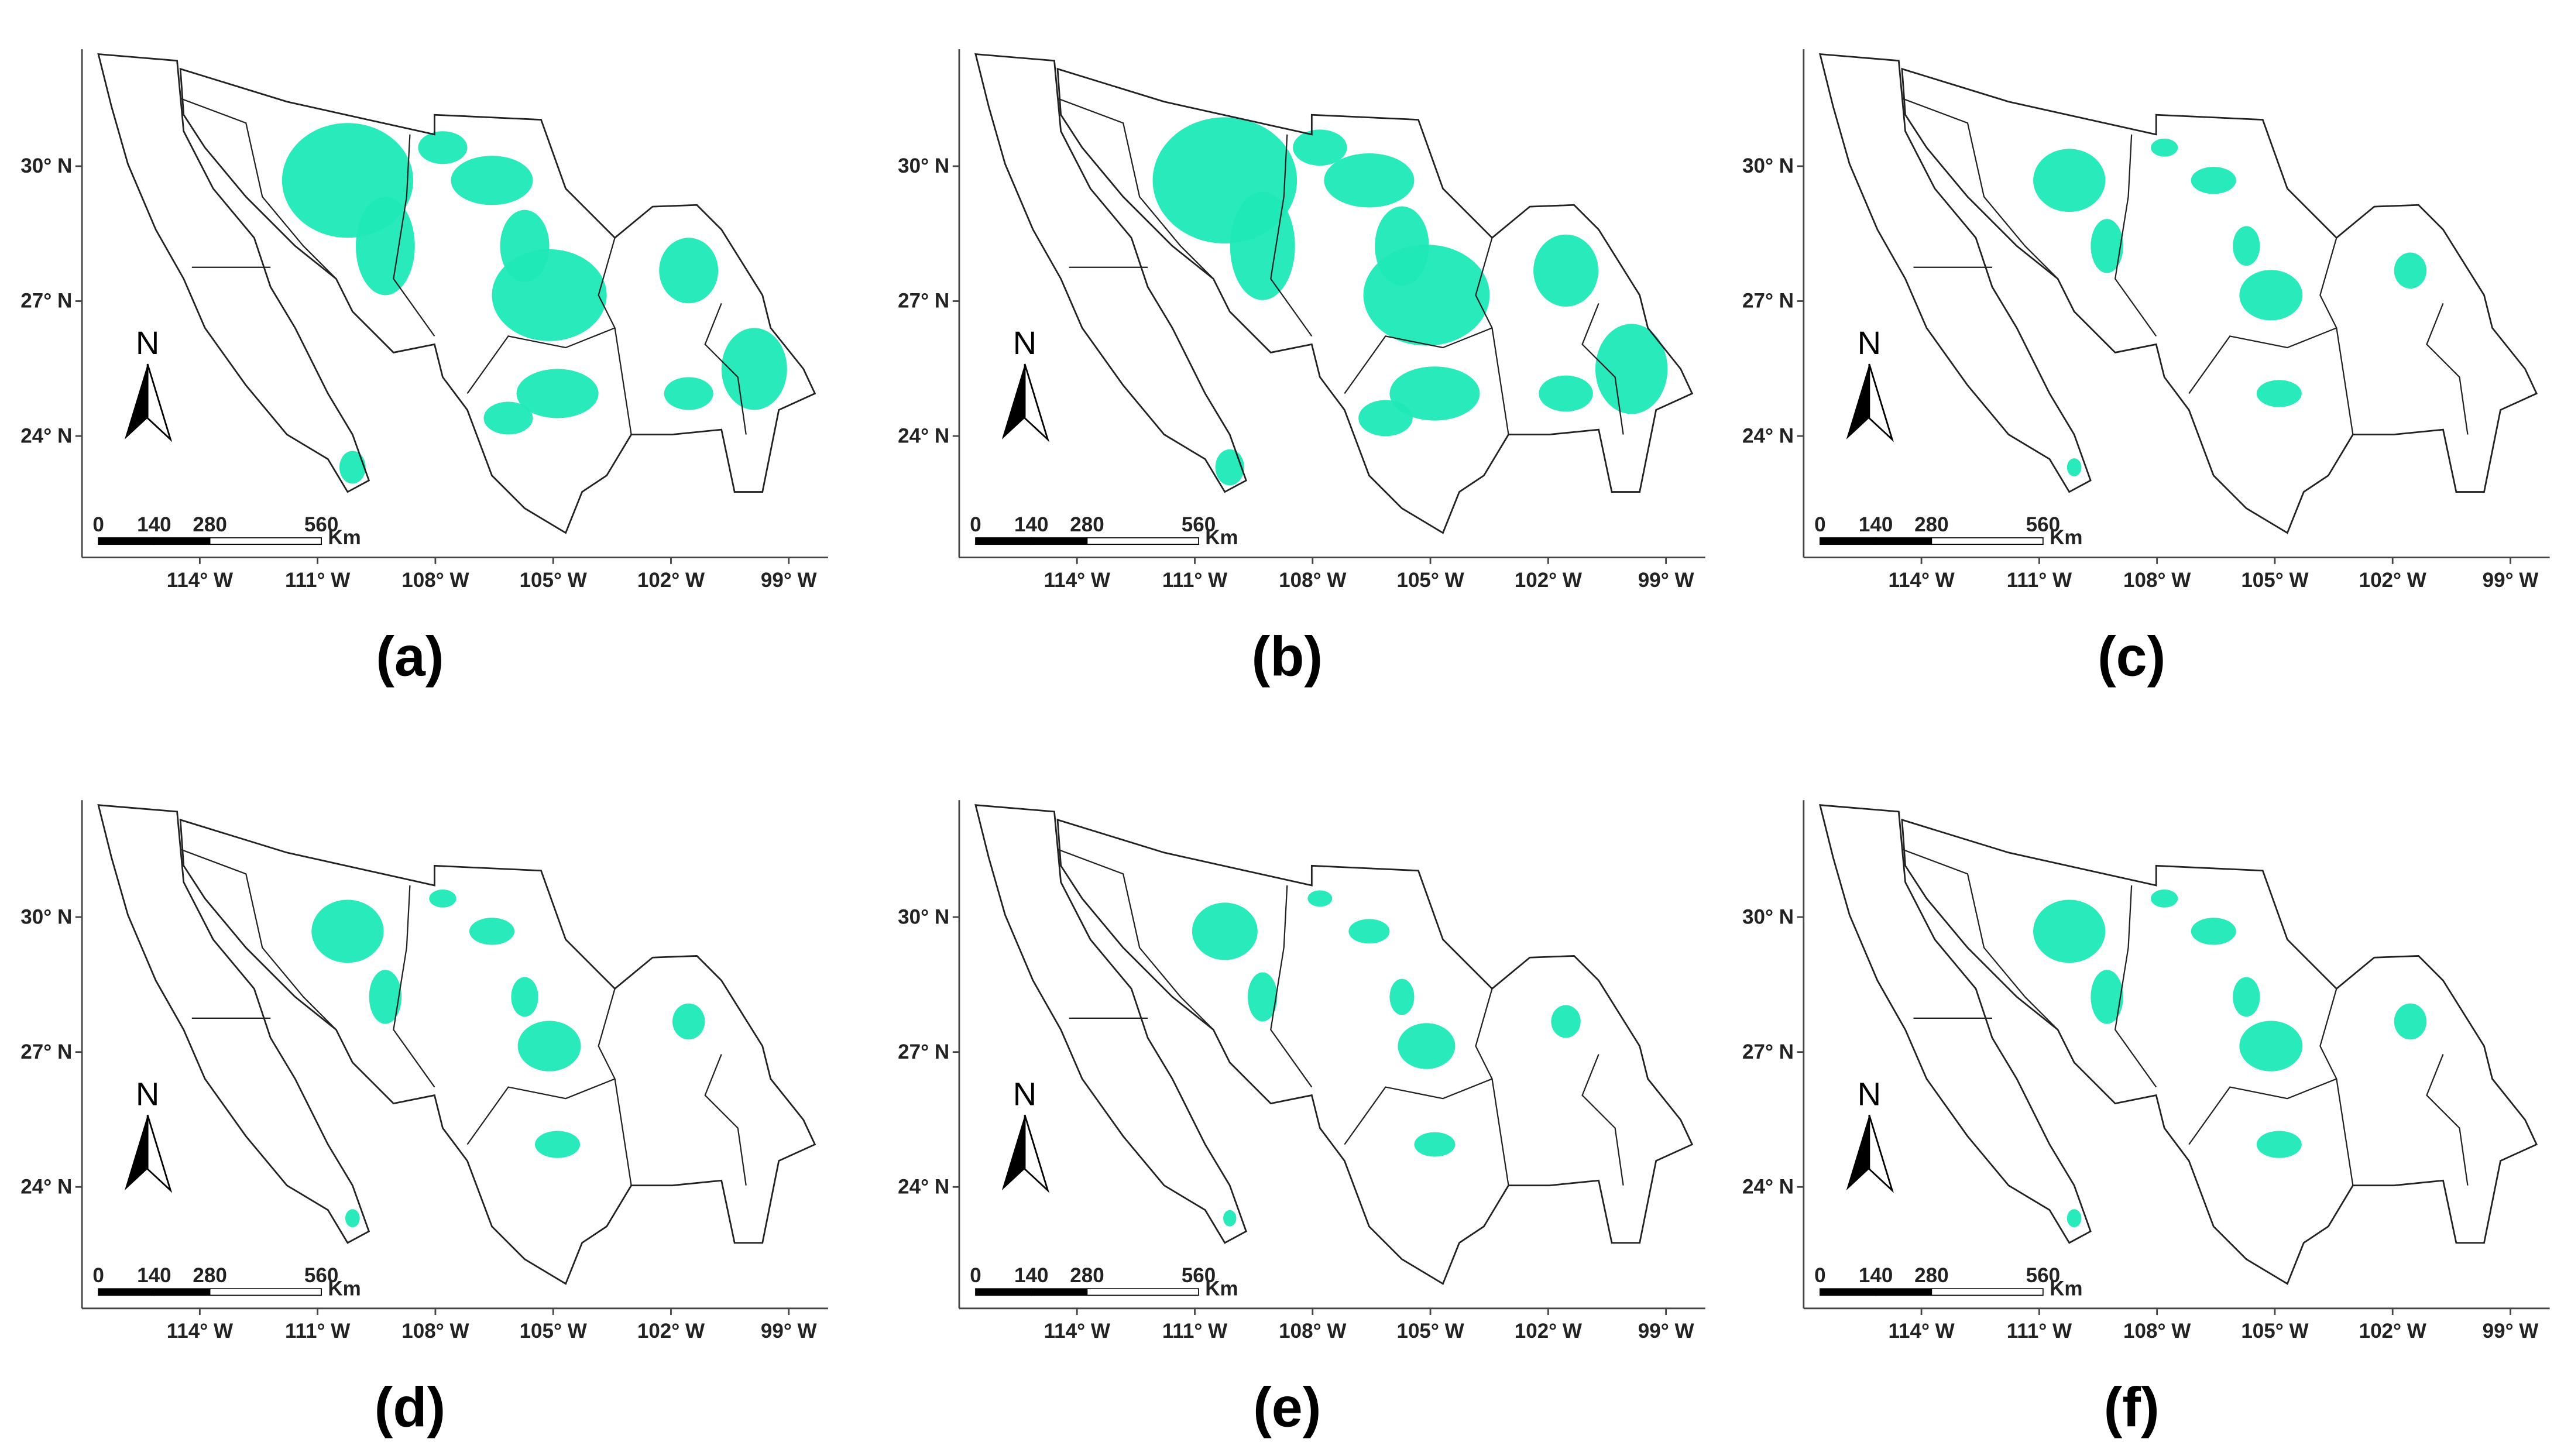 Image resolution: width=2571 pixels, height=1456 pixels. Describe the element at coordinates (1287, 657) in the screenshot. I see `panel-label: (b)` at that location.